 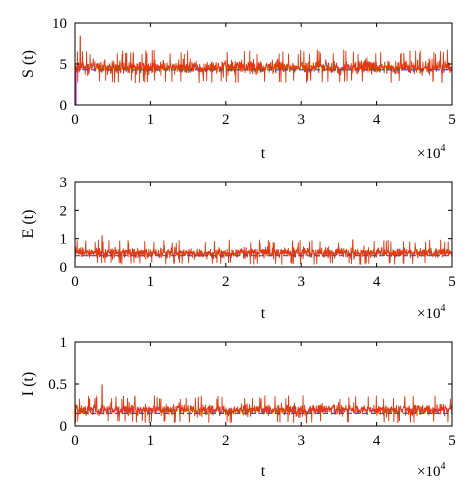 I want to click on y-tick-label: 3, so click(x=64, y=183).